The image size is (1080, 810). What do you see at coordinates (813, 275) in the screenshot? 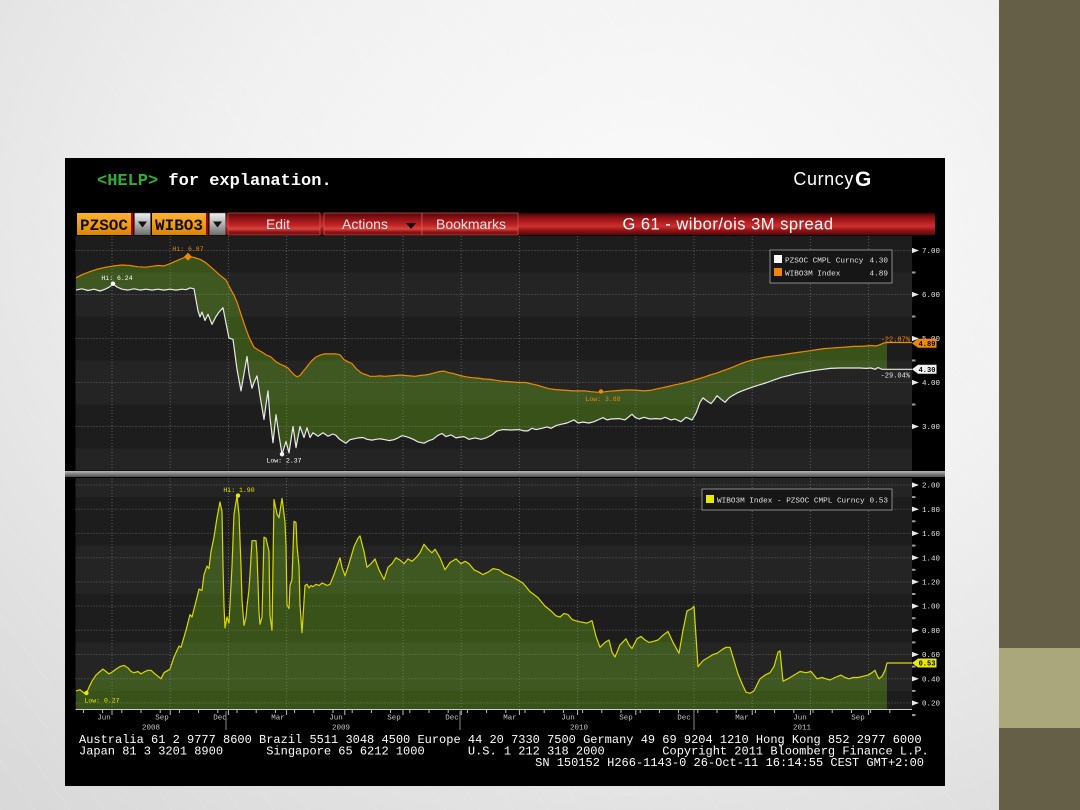
I see `svg-text: WIBO3M Index` at bounding box center [813, 275].